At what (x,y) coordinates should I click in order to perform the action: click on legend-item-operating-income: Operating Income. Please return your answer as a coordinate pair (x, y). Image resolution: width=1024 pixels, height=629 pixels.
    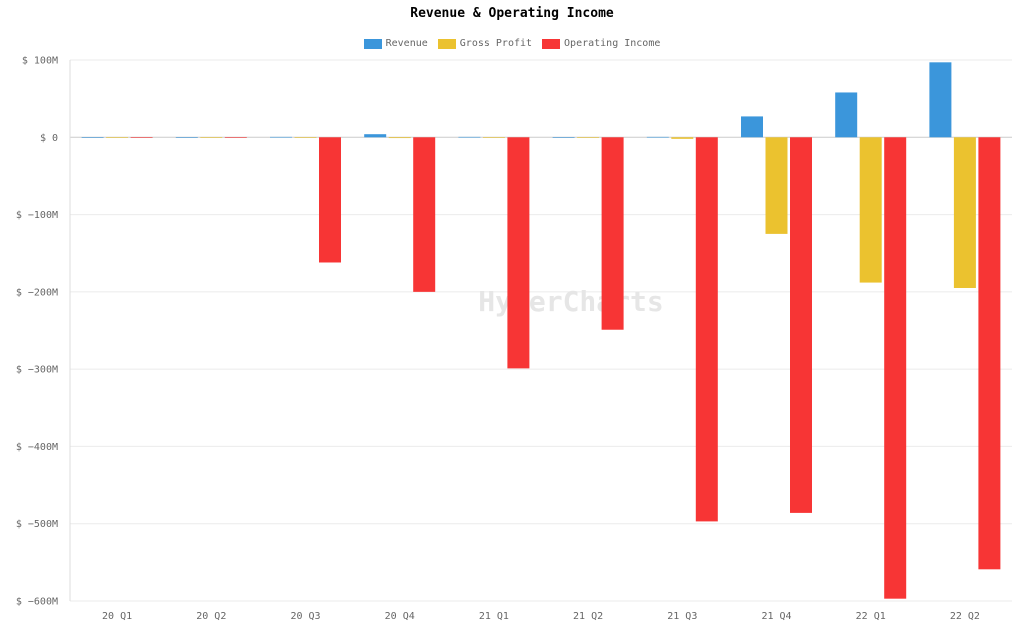
    Looking at the image, I should click on (601, 43).